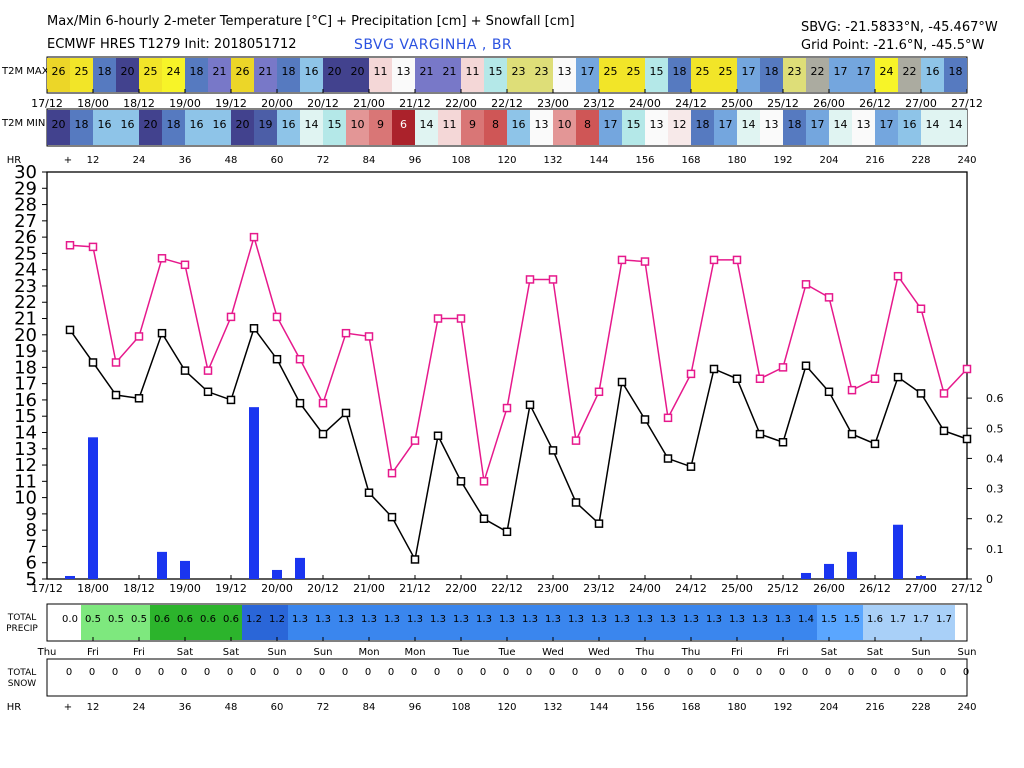 The image size is (1024, 768). I want to click on t2m-max-value: 21, so click(427, 71).